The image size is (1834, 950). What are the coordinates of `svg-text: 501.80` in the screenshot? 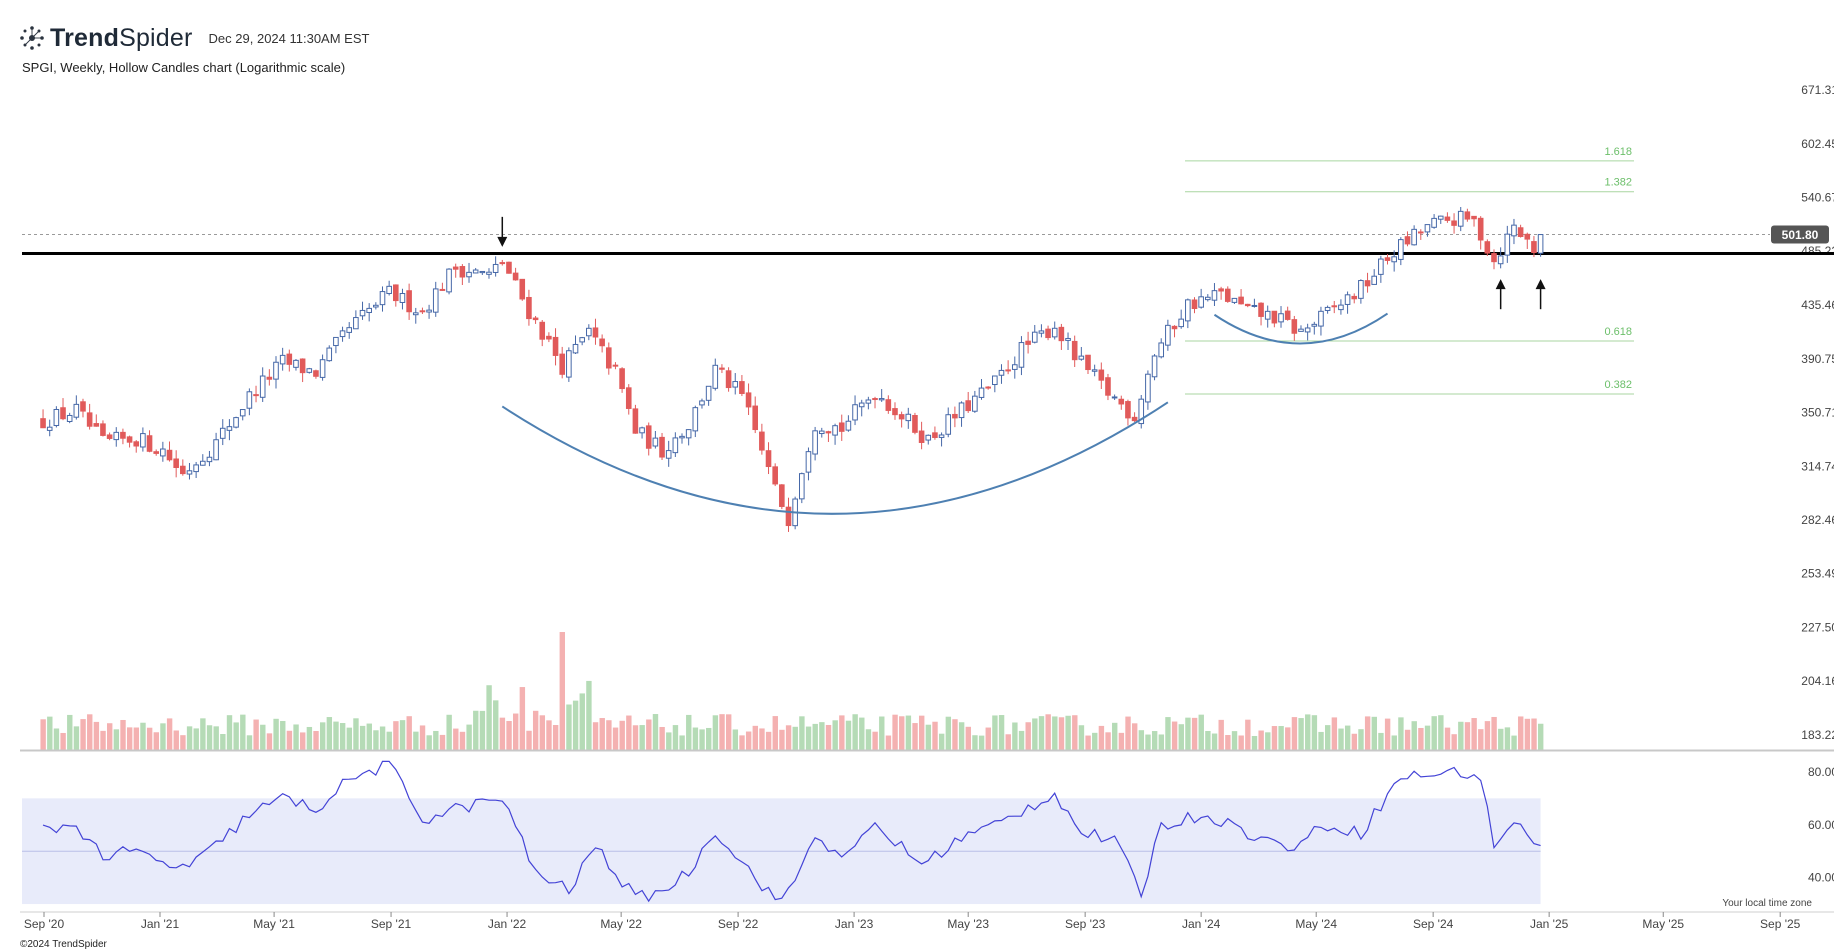 It's located at (1800, 235).